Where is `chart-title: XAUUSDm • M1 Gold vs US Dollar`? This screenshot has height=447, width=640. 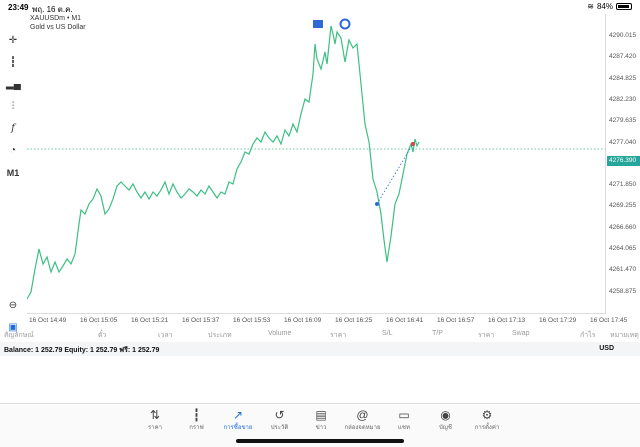
chart-title: XAUUSDm • M1 Gold vs US Dollar is located at coordinates (58, 23).